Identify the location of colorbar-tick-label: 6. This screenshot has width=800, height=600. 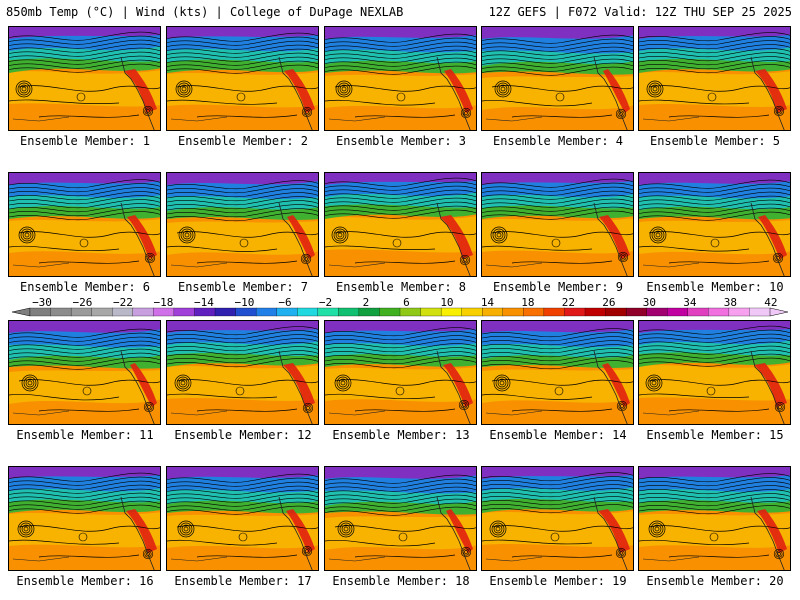
(406, 303).